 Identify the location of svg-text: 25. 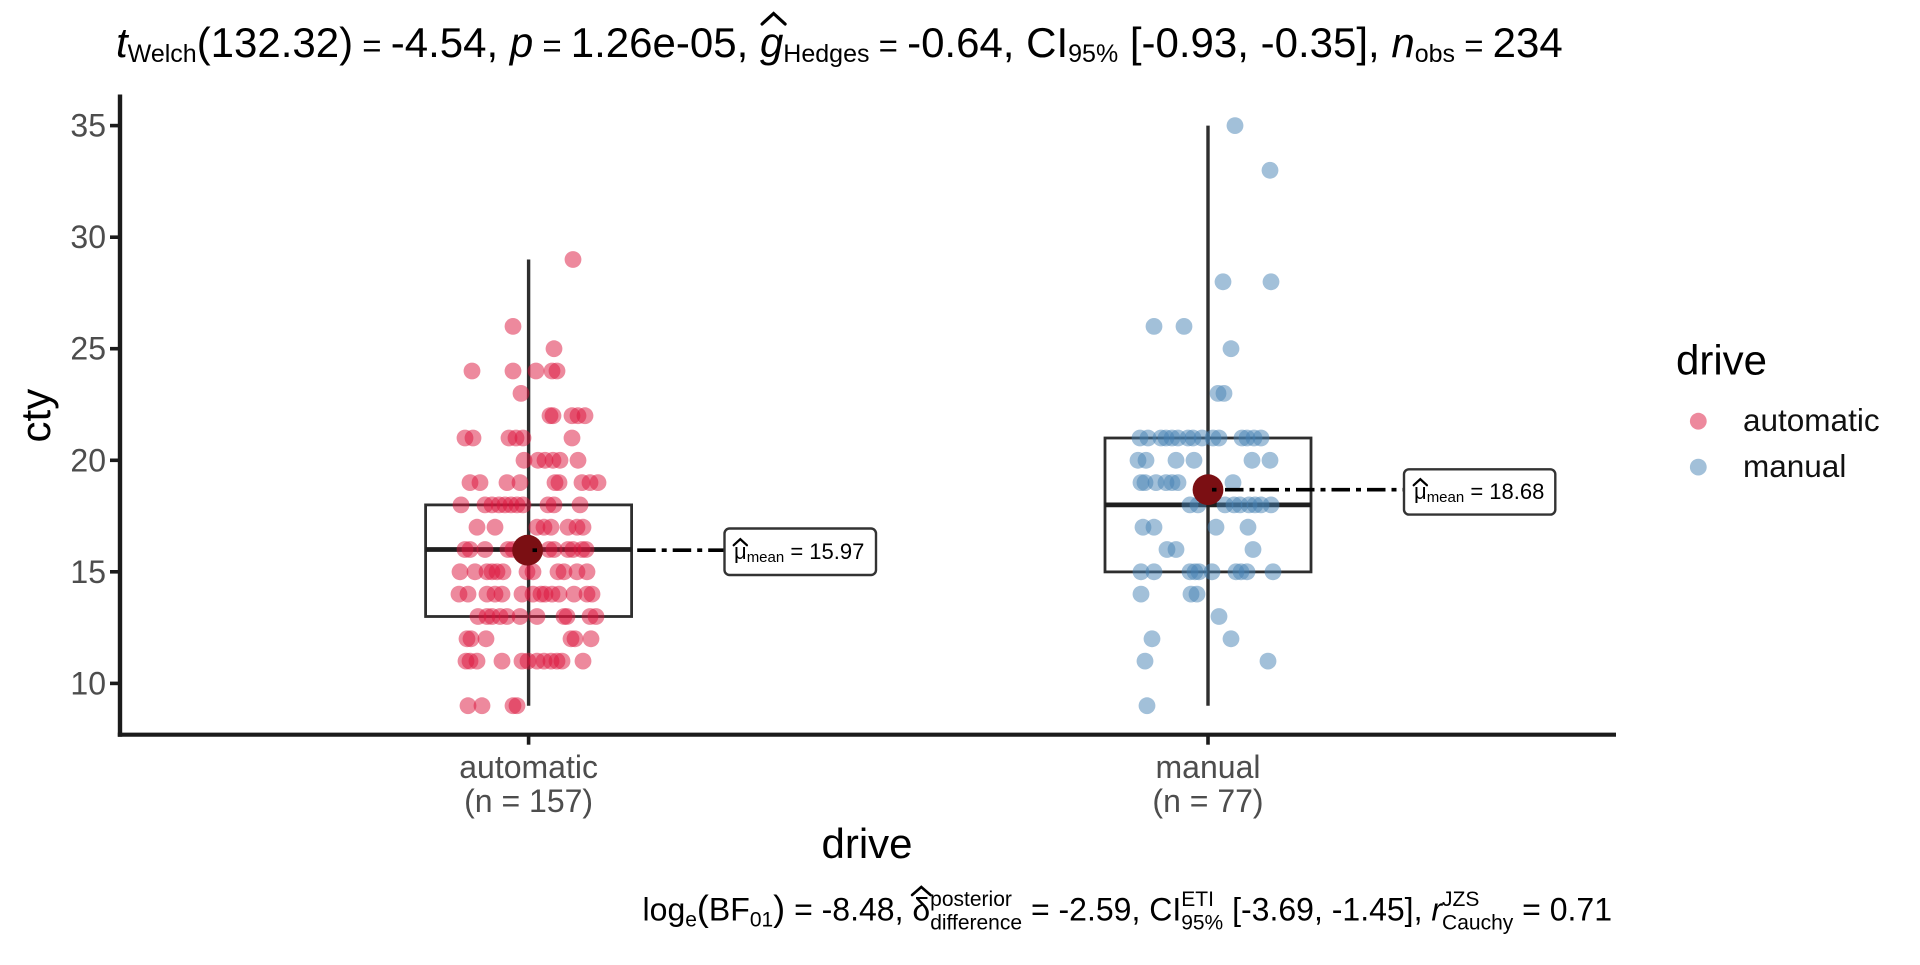
(88, 349).